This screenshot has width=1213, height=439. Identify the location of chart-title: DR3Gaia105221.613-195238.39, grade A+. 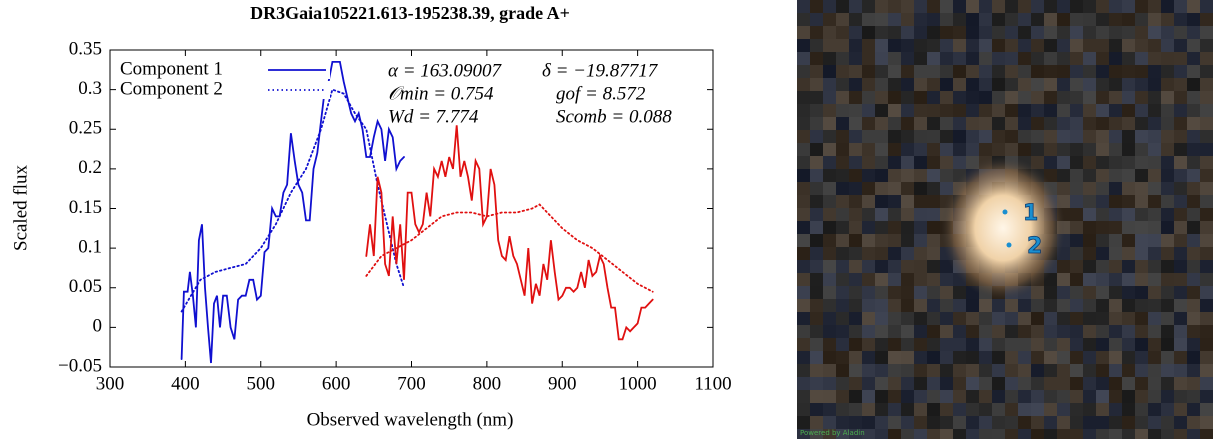
(410, 13).